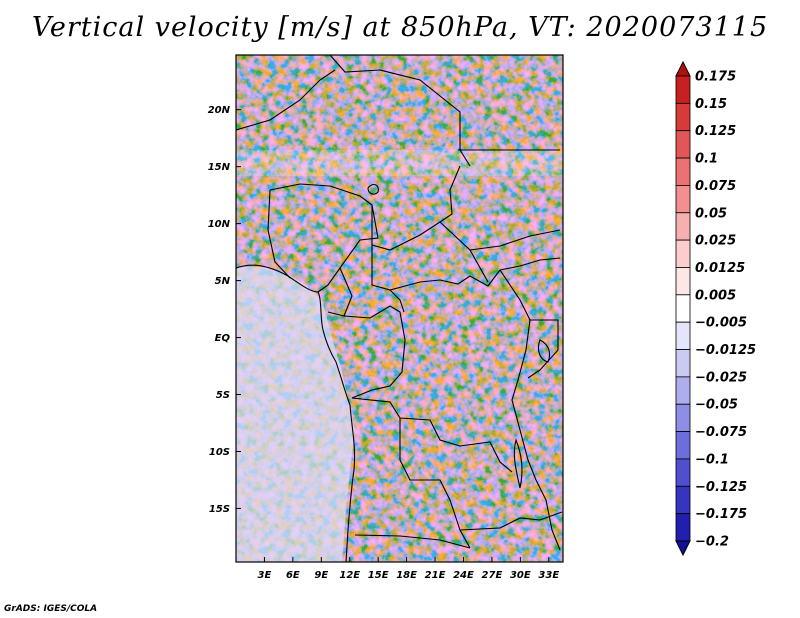 The image size is (800, 618). I want to click on lon-tick-label: 12E, so click(349, 575).